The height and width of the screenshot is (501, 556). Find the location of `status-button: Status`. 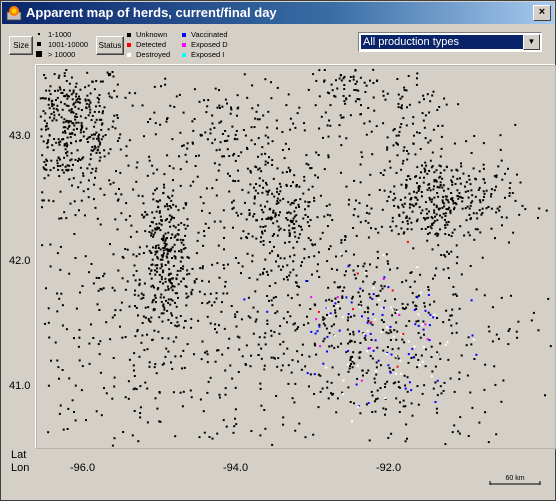

status-button: Status is located at coordinates (110, 45).